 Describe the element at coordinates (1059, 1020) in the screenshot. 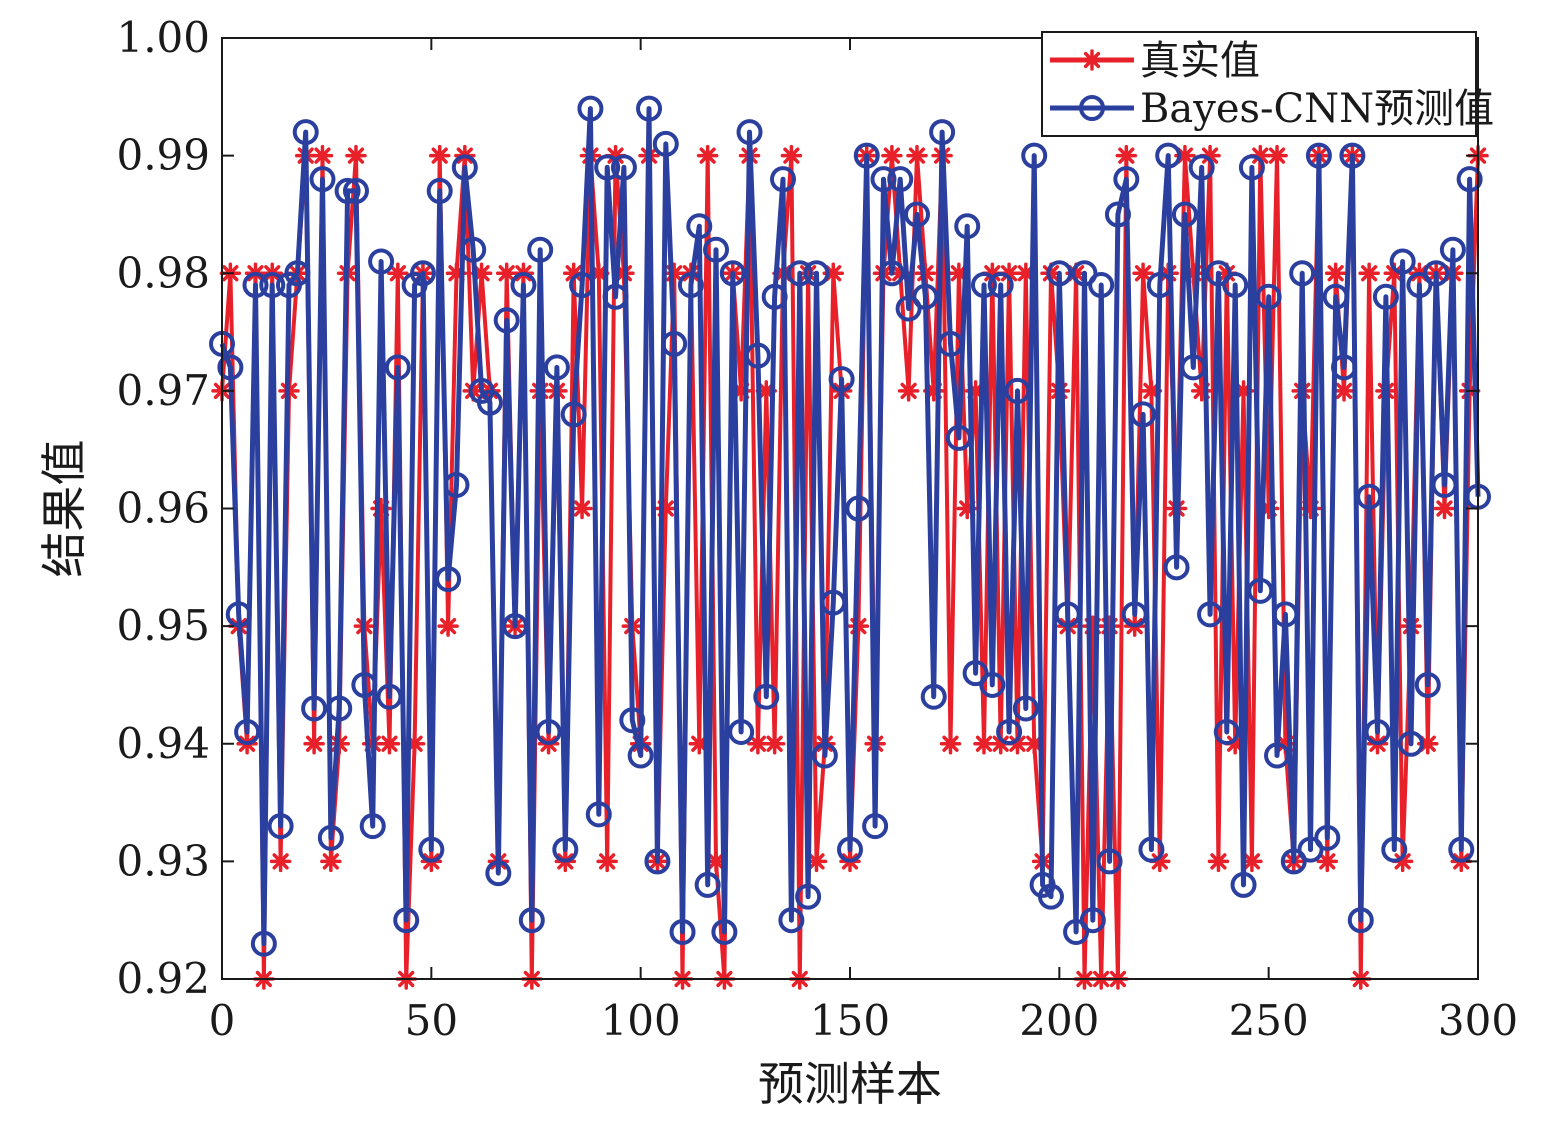

I see `x-tick-label: 200` at that location.